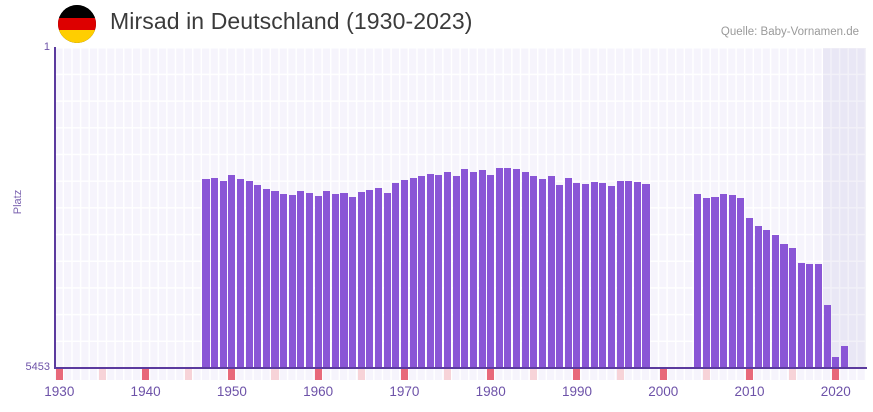 The height and width of the screenshot is (412, 873). What do you see at coordinates (240, 273) in the screenshot?
I see `bar-1951` at bounding box center [240, 273].